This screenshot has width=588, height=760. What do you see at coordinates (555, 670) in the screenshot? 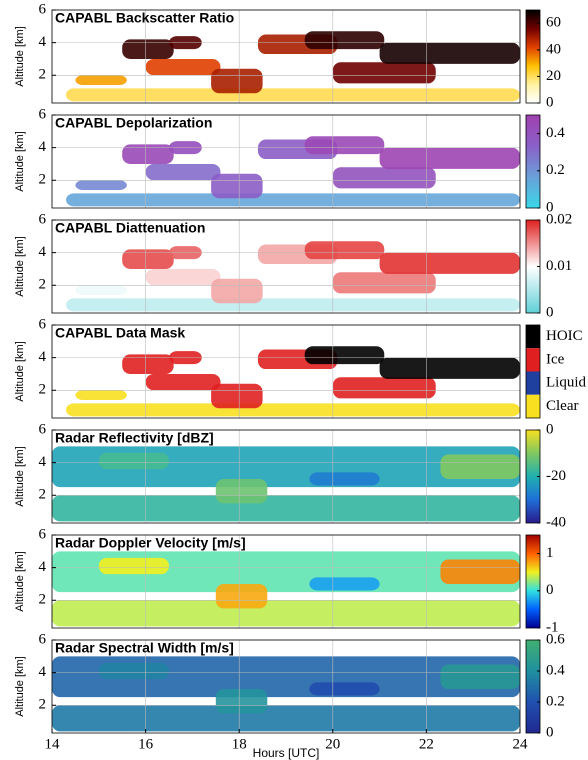
I see `colorbar-tick-label: 0.4` at bounding box center [555, 670].